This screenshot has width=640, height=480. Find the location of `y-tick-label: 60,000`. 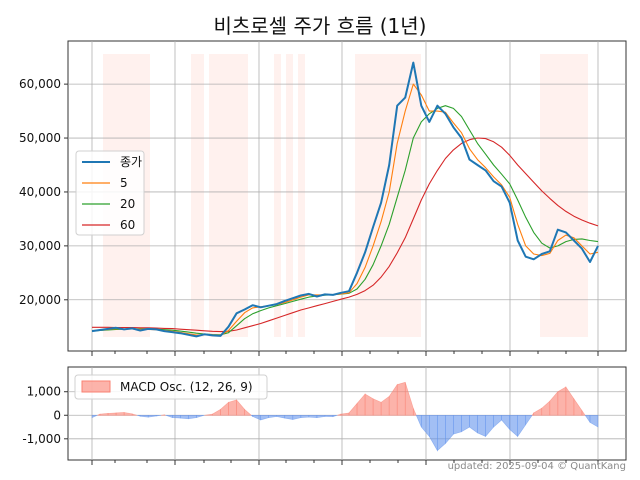

y-tick-label: 60,000 is located at coordinates (40, 84).